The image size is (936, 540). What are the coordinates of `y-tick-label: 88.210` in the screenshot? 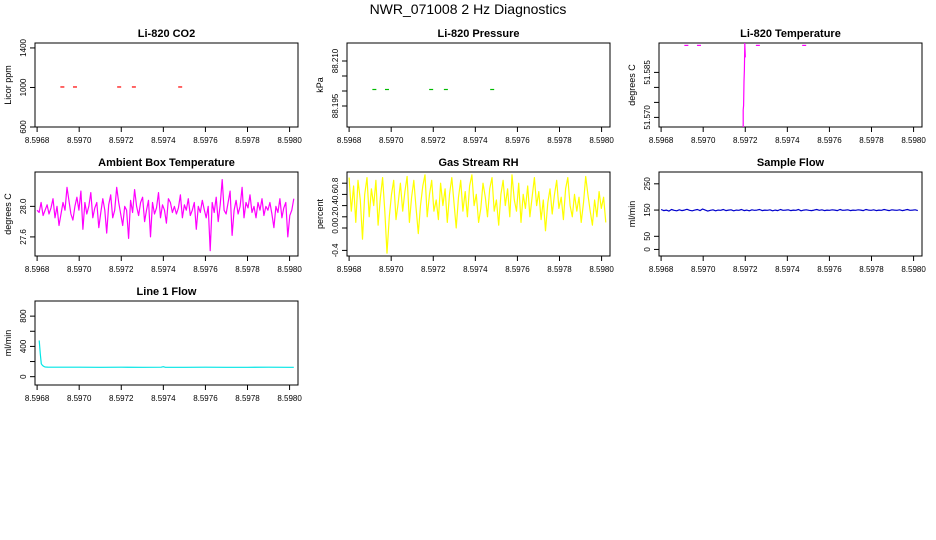 It's located at (335, 60).